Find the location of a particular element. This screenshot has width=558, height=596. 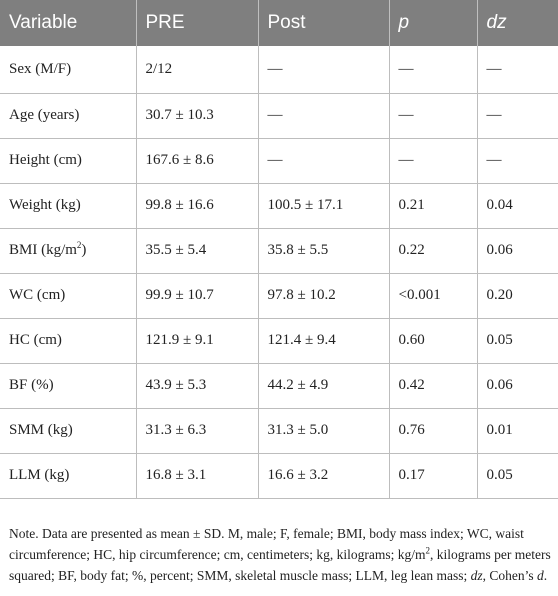

table-row: Height (cm) 167.6 ± 8.6 — — — is located at coordinates (279, 161).